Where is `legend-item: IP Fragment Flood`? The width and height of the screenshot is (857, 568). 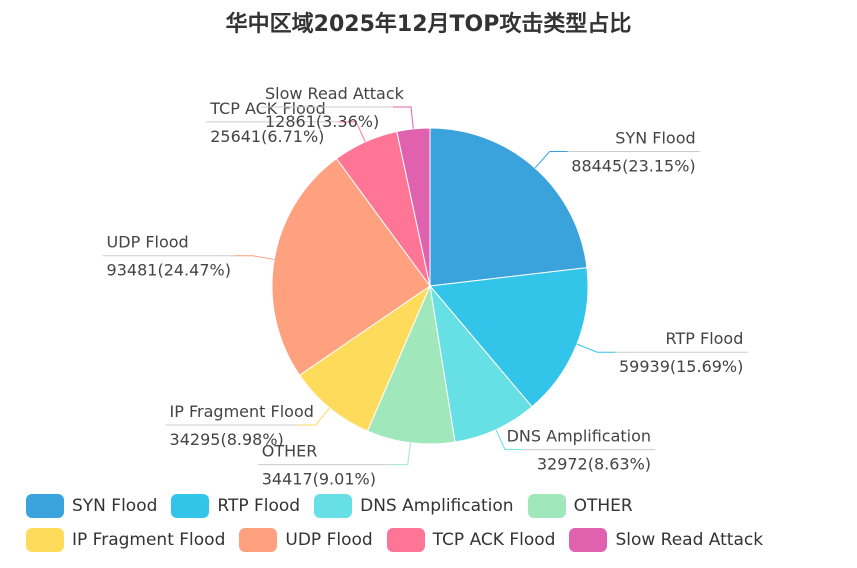 legend-item: IP Fragment Flood is located at coordinates (125, 540).